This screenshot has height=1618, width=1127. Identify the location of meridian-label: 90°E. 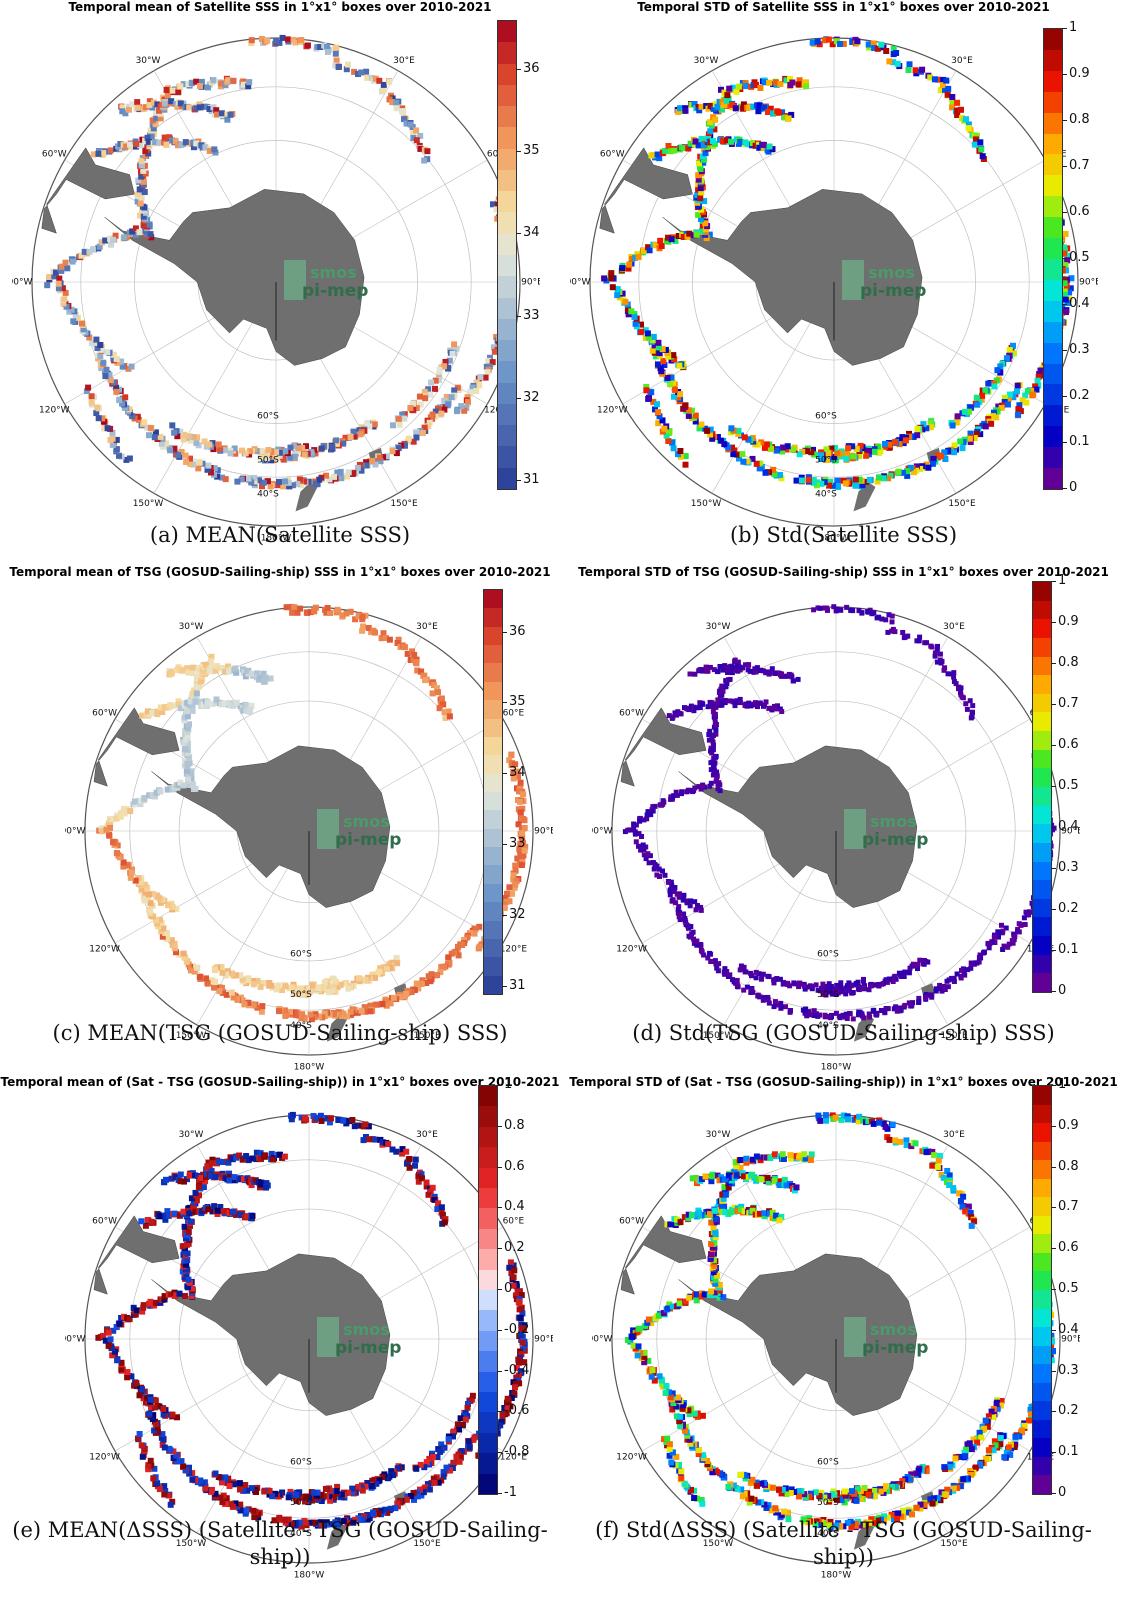
(543, 1340).